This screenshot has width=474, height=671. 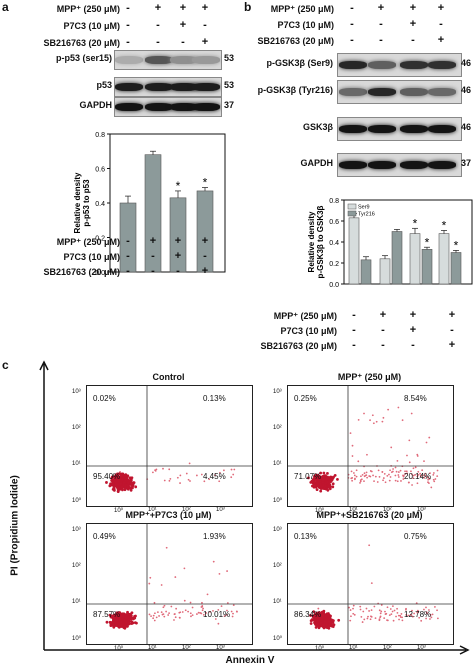 What do you see at coordinates (366, 215) in the screenshot?
I see `legend-label: Tyr216` at bounding box center [366, 215].